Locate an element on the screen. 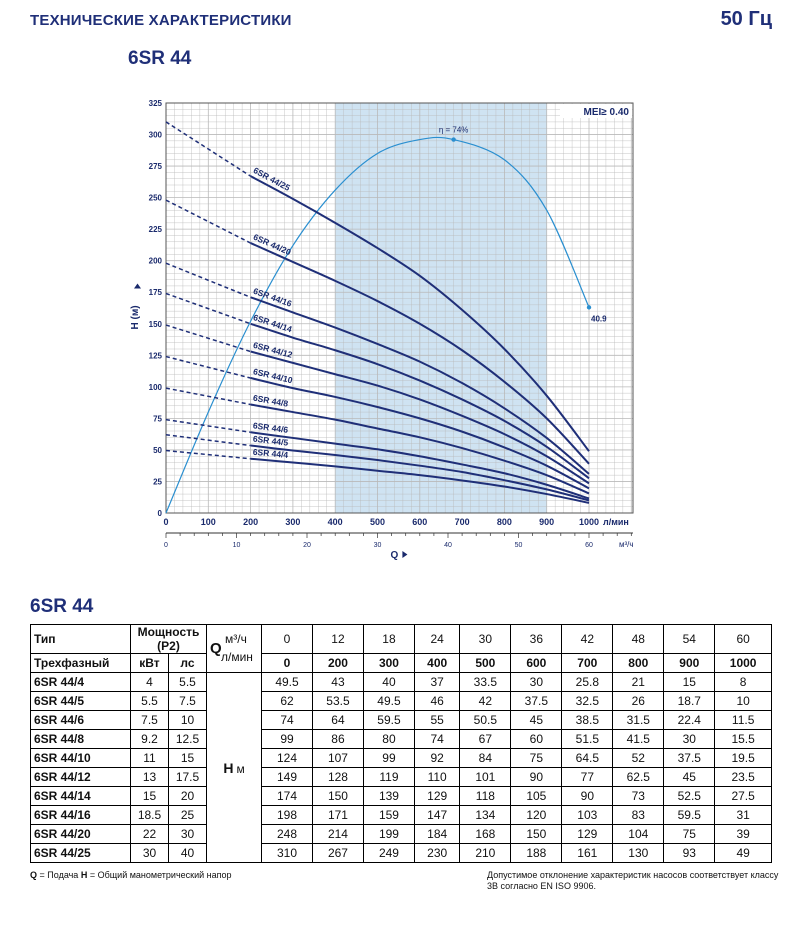 This screenshot has height=933, width=804. h-value-cell: 11.5 is located at coordinates (743, 720).